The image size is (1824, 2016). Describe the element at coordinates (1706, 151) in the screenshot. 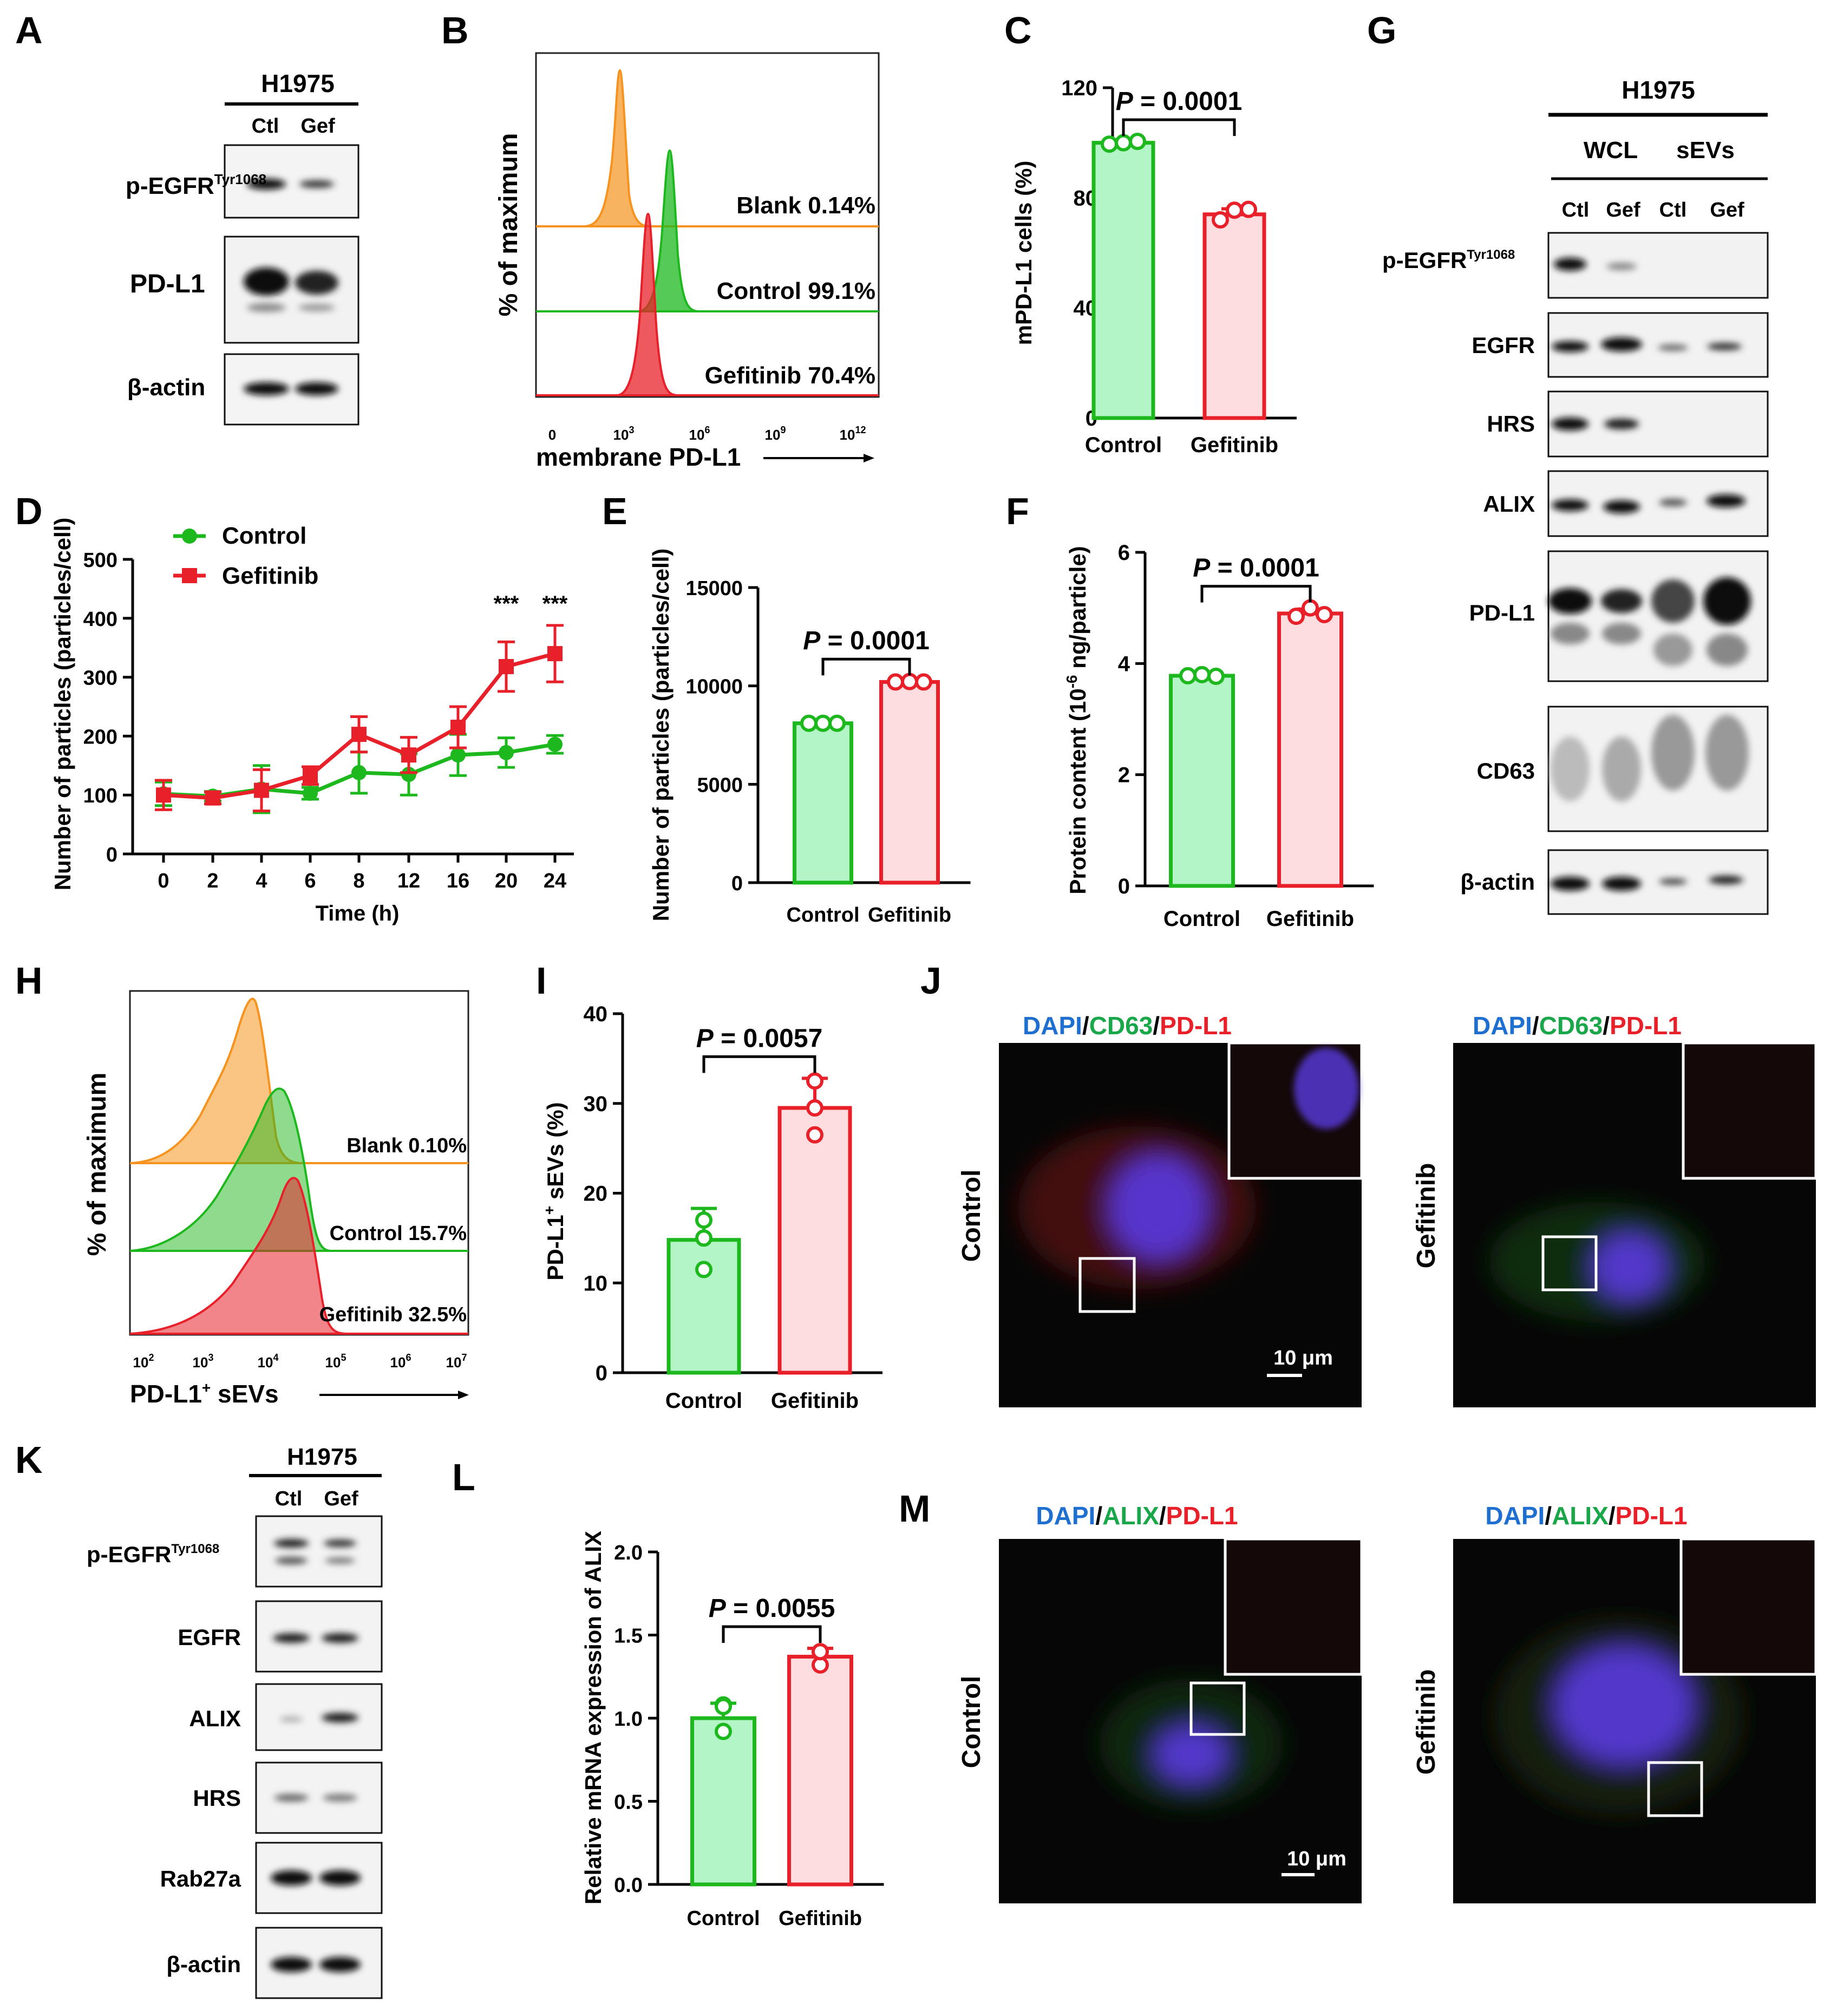

I see `group-label: sEVs` at that location.